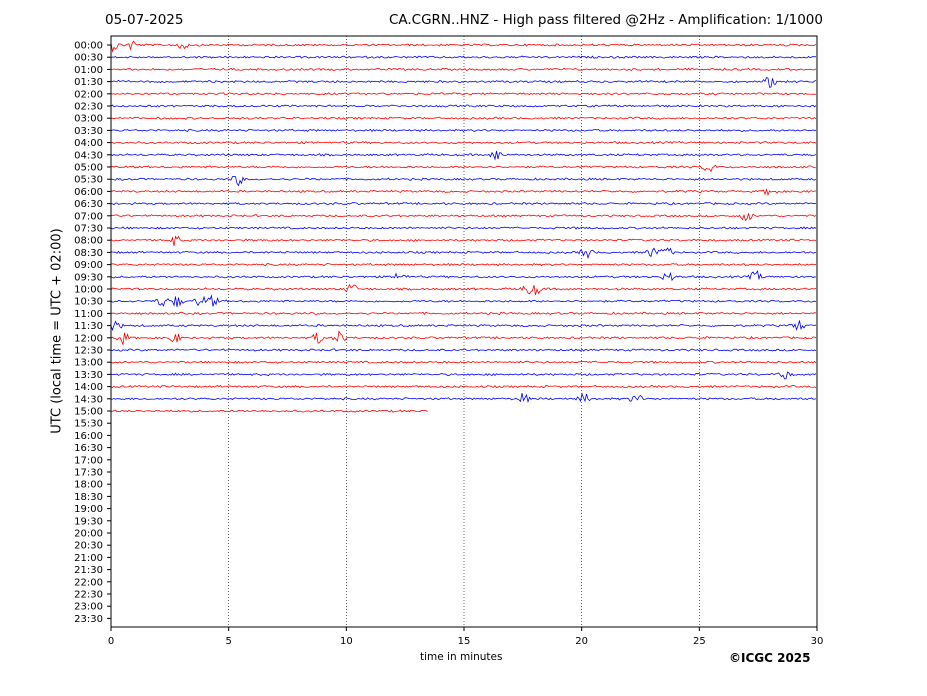 This screenshot has width=927, height=696. What do you see at coordinates (88, 229) in the screenshot?
I see `y-tick-label: 07:30` at bounding box center [88, 229].